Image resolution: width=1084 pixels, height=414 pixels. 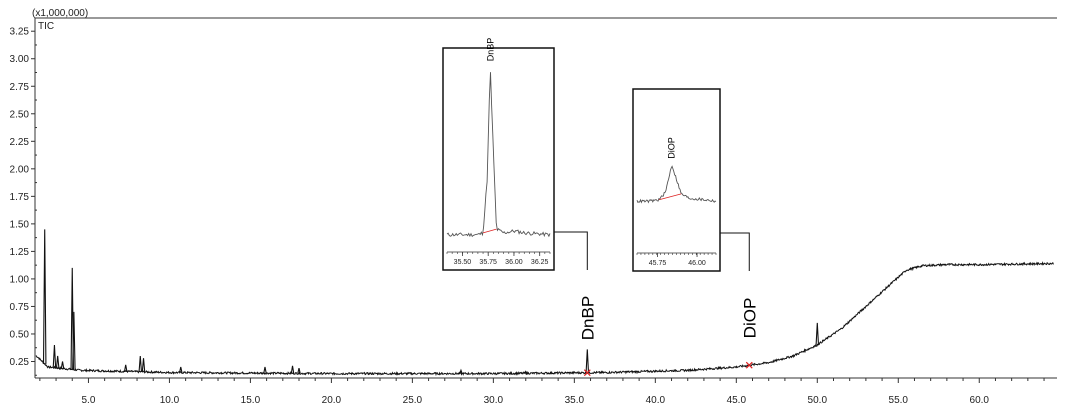 What do you see at coordinates (656, 400) in the screenshot?
I see `x-tick-label: 40.0` at bounding box center [656, 400].